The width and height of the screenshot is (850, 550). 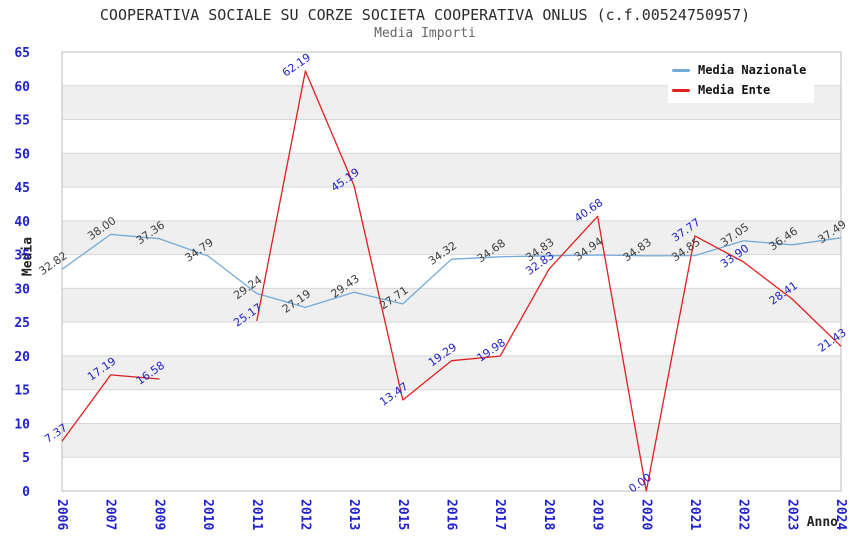 What do you see at coordinates (61, 514) in the screenshot?
I see `x-tick-label: 2006` at bounding box center [61, 514].